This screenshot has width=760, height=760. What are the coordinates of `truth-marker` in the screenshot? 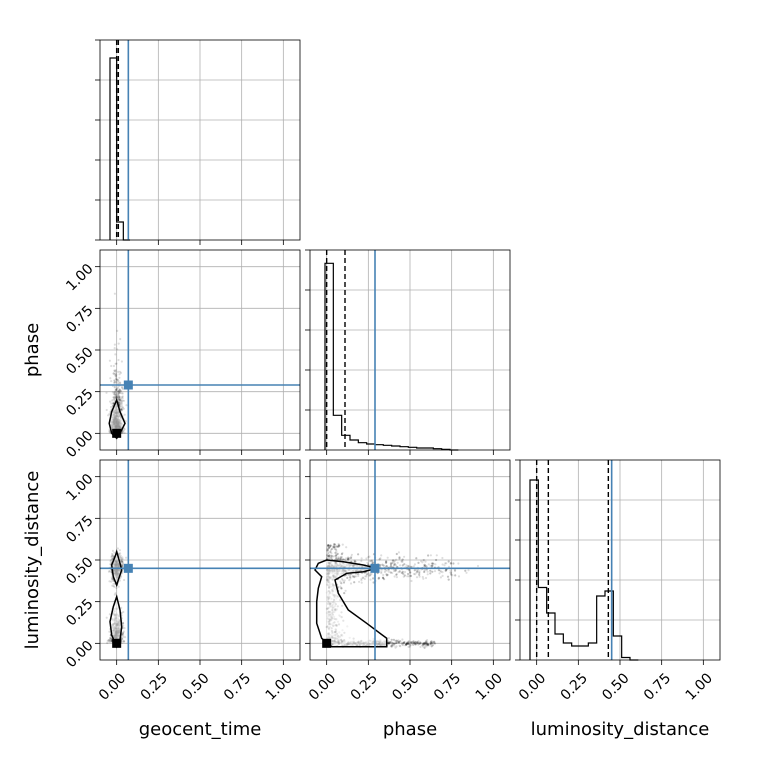 It's located at (375, 568).